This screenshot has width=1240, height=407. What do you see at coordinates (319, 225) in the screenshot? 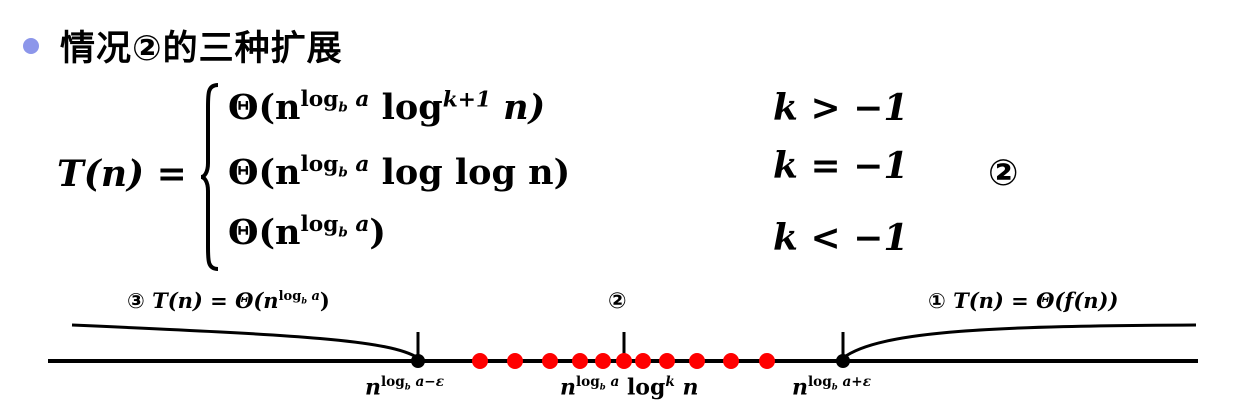
I see `case-3-sup: log` at bounding box center [319, 225].